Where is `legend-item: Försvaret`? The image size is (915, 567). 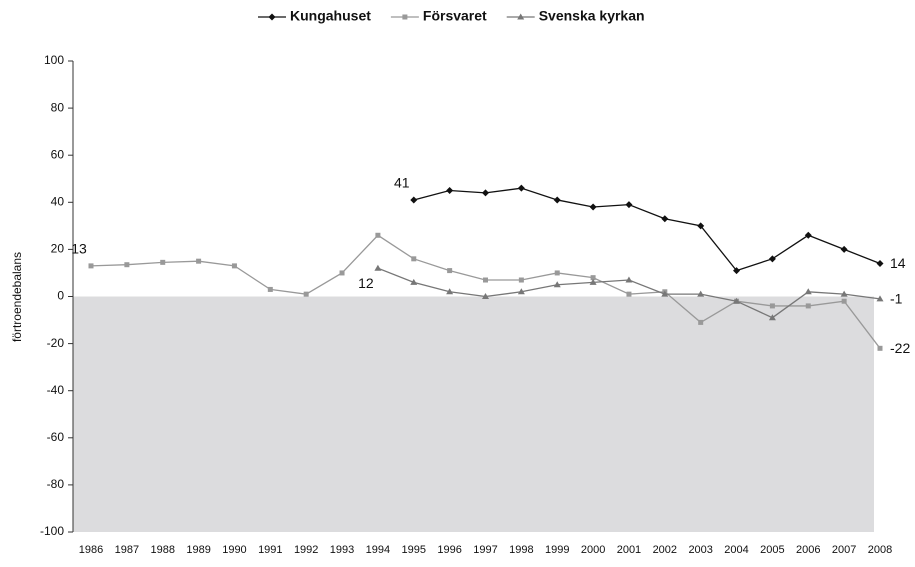 legend-item: Försvaret is located at coordinates (438, 16).